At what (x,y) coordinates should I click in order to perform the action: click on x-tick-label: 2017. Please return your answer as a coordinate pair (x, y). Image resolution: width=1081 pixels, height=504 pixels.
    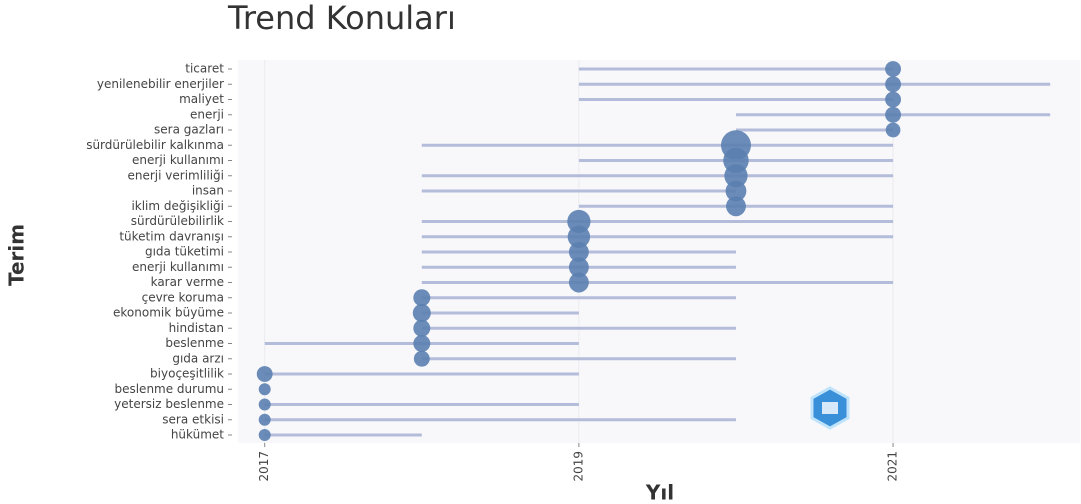
    Looking at the image, I should click on (264, 466).